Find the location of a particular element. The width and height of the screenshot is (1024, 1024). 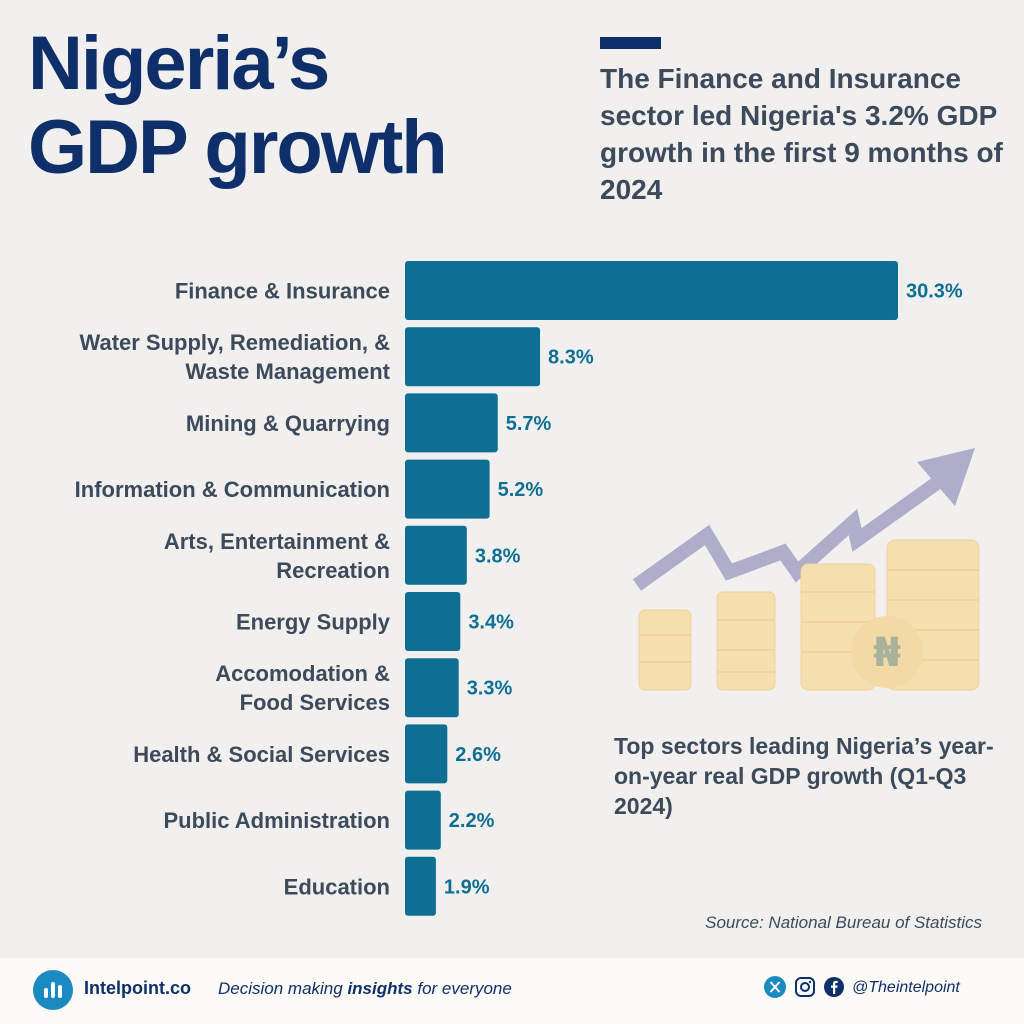

facebook-icon is located at coordinates (834, 987).